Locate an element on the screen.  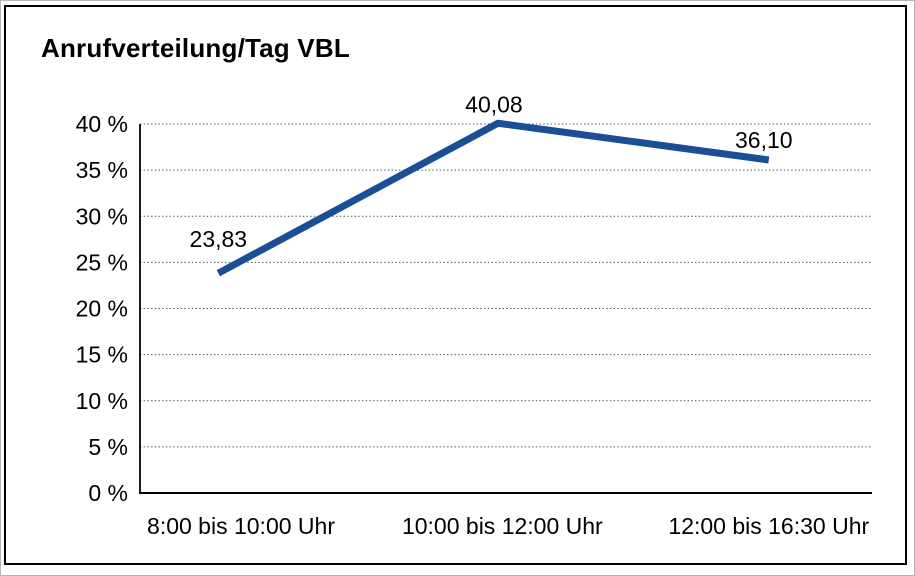
data-point-label: 40,08 is located at coordinates (494, 104).